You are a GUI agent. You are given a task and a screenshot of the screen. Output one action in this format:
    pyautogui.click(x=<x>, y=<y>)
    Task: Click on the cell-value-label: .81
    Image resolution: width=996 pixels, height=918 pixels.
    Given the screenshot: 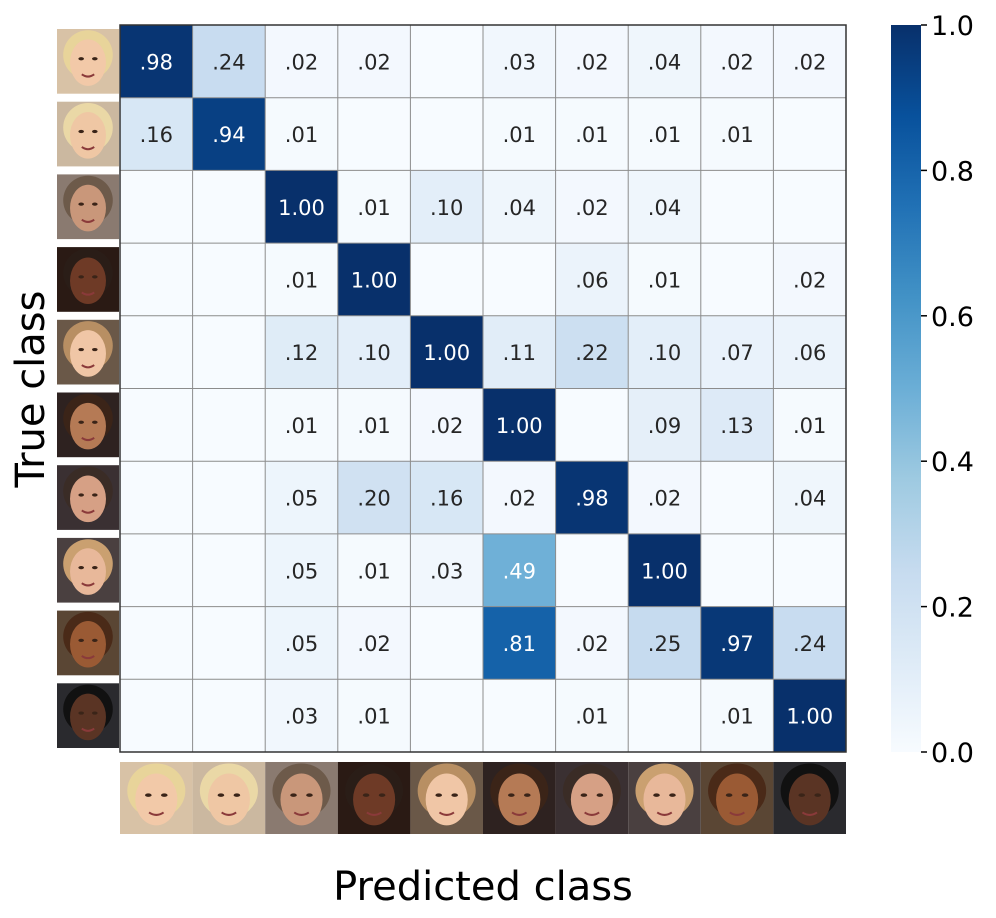 What is the action you would take?
    pyautogui.click(x=519, y=644)
    